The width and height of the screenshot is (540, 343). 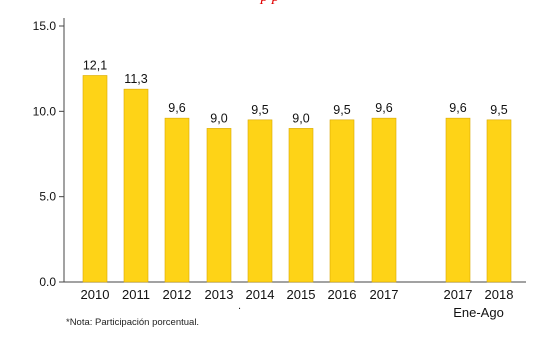 What do you see at coordinates (219, 294) in the screenshot?
I see `x-tick-label: 2013` at bounding box center [219, 294].